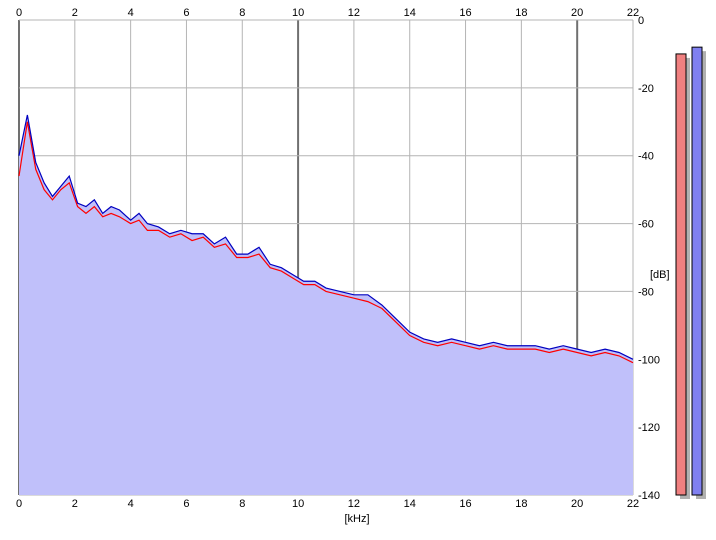  What do you see at coordinates (354, 504) in the screenshot?
I see `x-tick-label-bottom: 12` at bounding box center [354, 504].